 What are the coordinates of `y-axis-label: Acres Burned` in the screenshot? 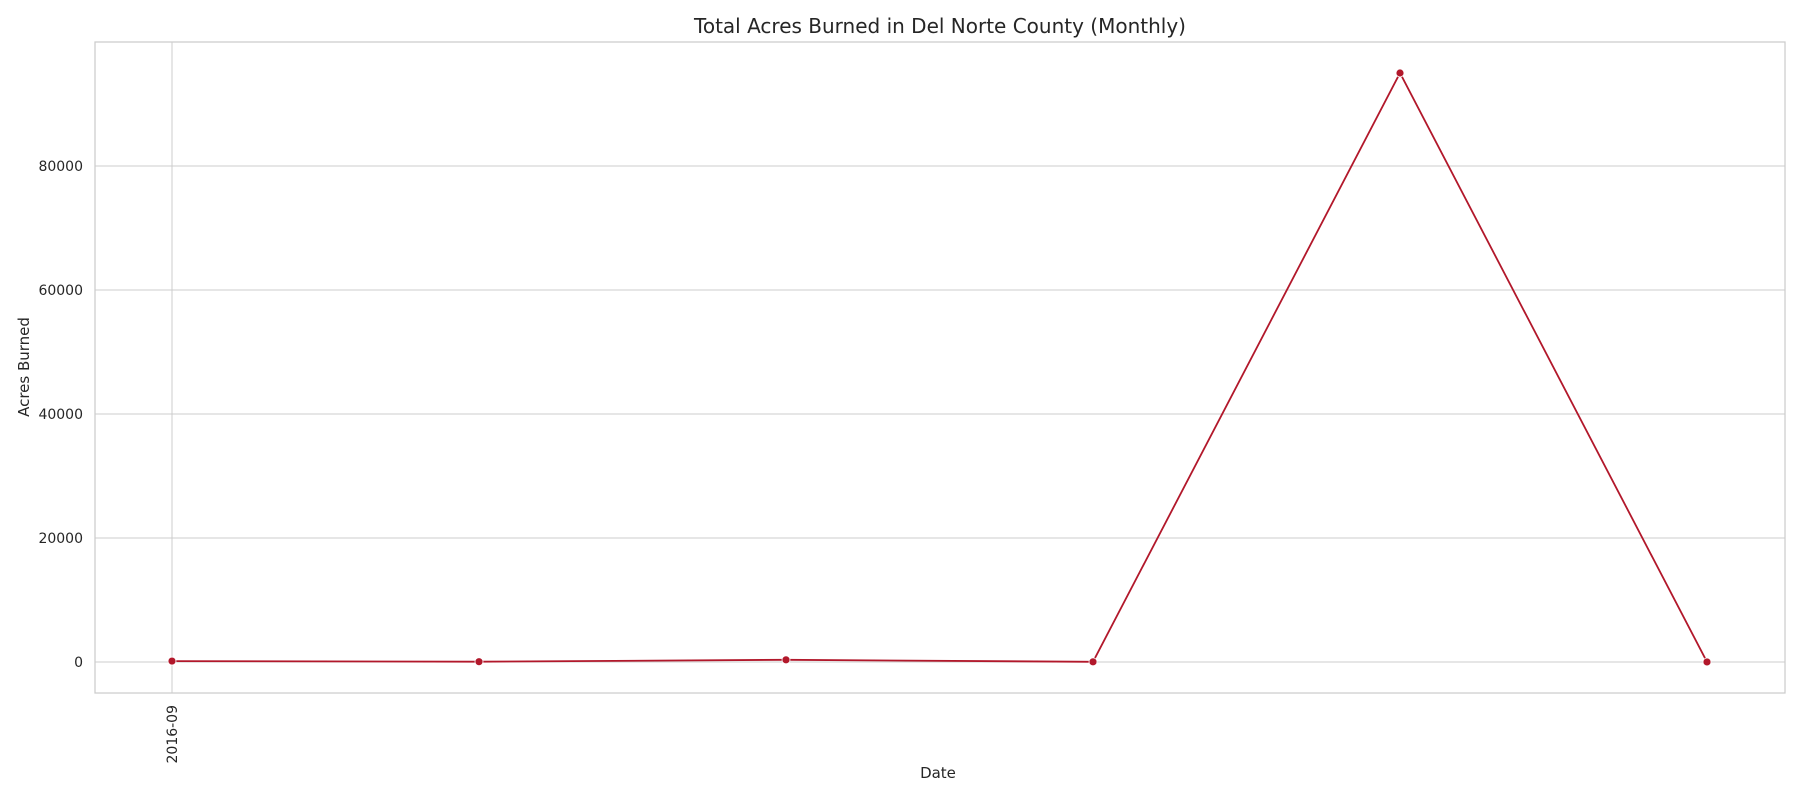 It's located at (24, 367).